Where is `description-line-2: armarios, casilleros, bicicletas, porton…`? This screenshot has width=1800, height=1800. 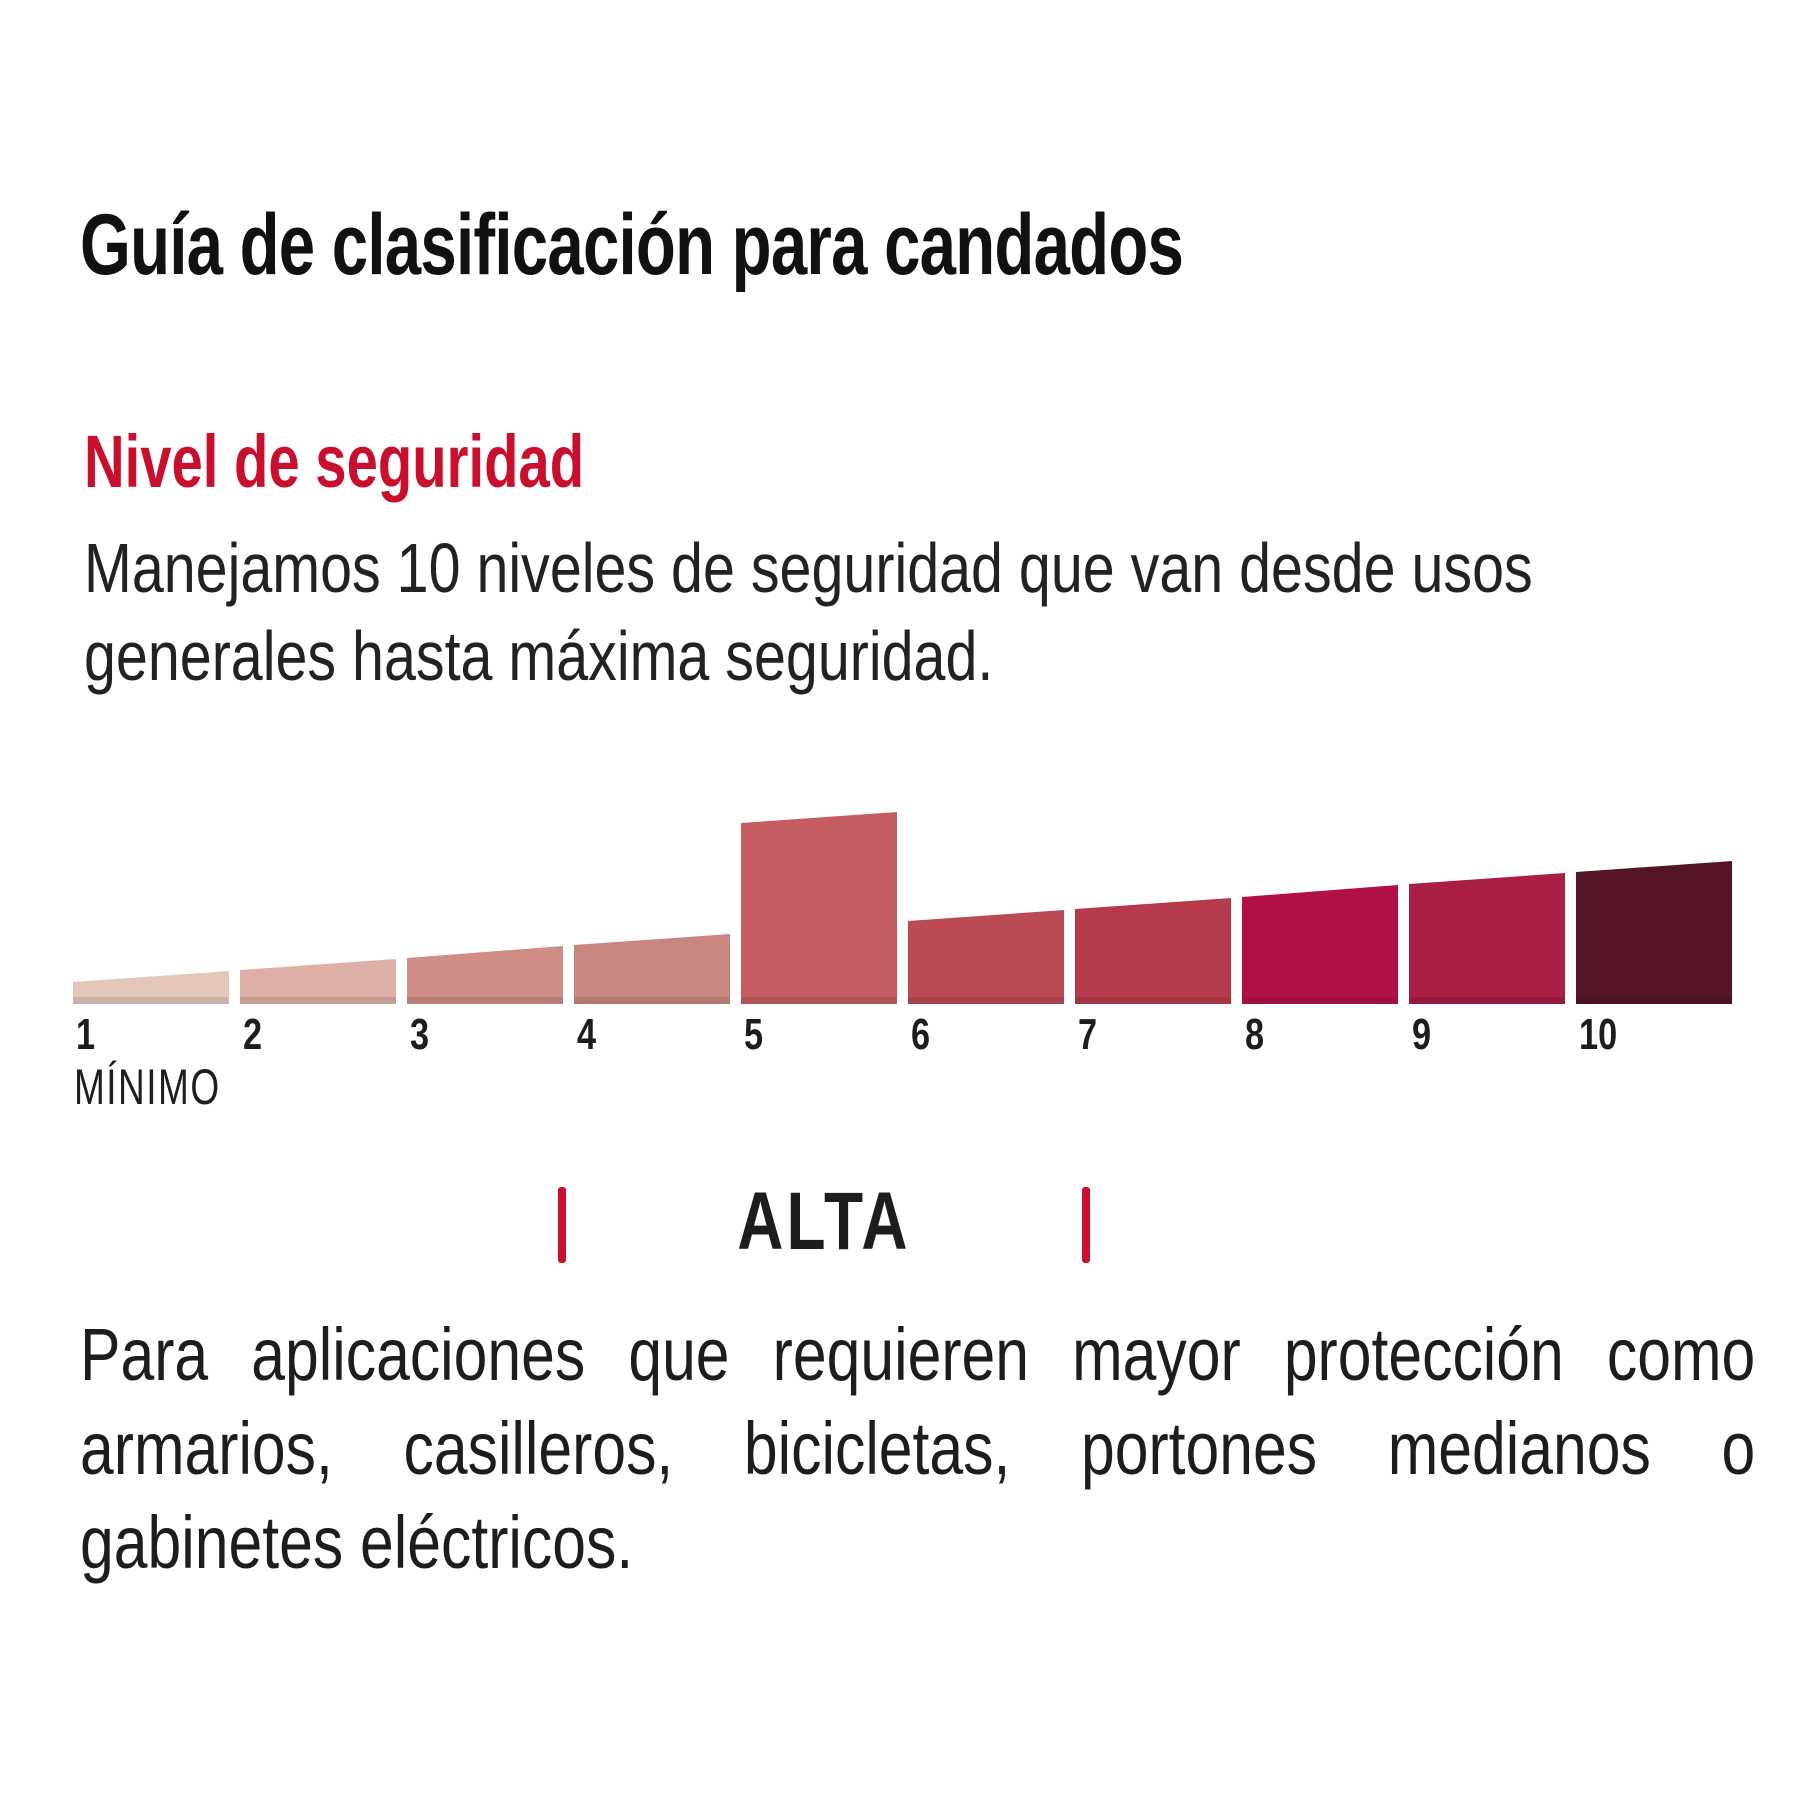 description-line-2: armarios, casilleros, bicicletas, porton… is located at coordinates (918, 1448).